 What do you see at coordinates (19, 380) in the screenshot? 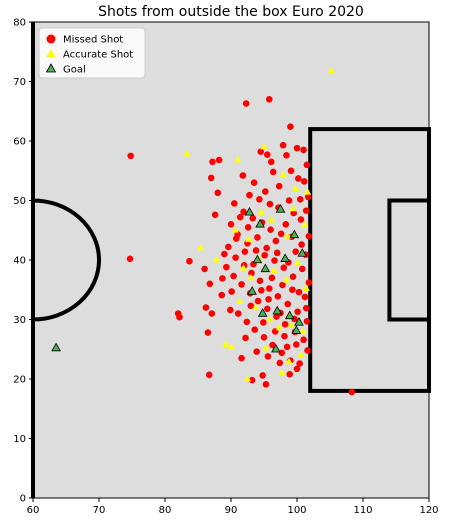
I see `y-tick-label: 20` at bounding box center [19, 380].